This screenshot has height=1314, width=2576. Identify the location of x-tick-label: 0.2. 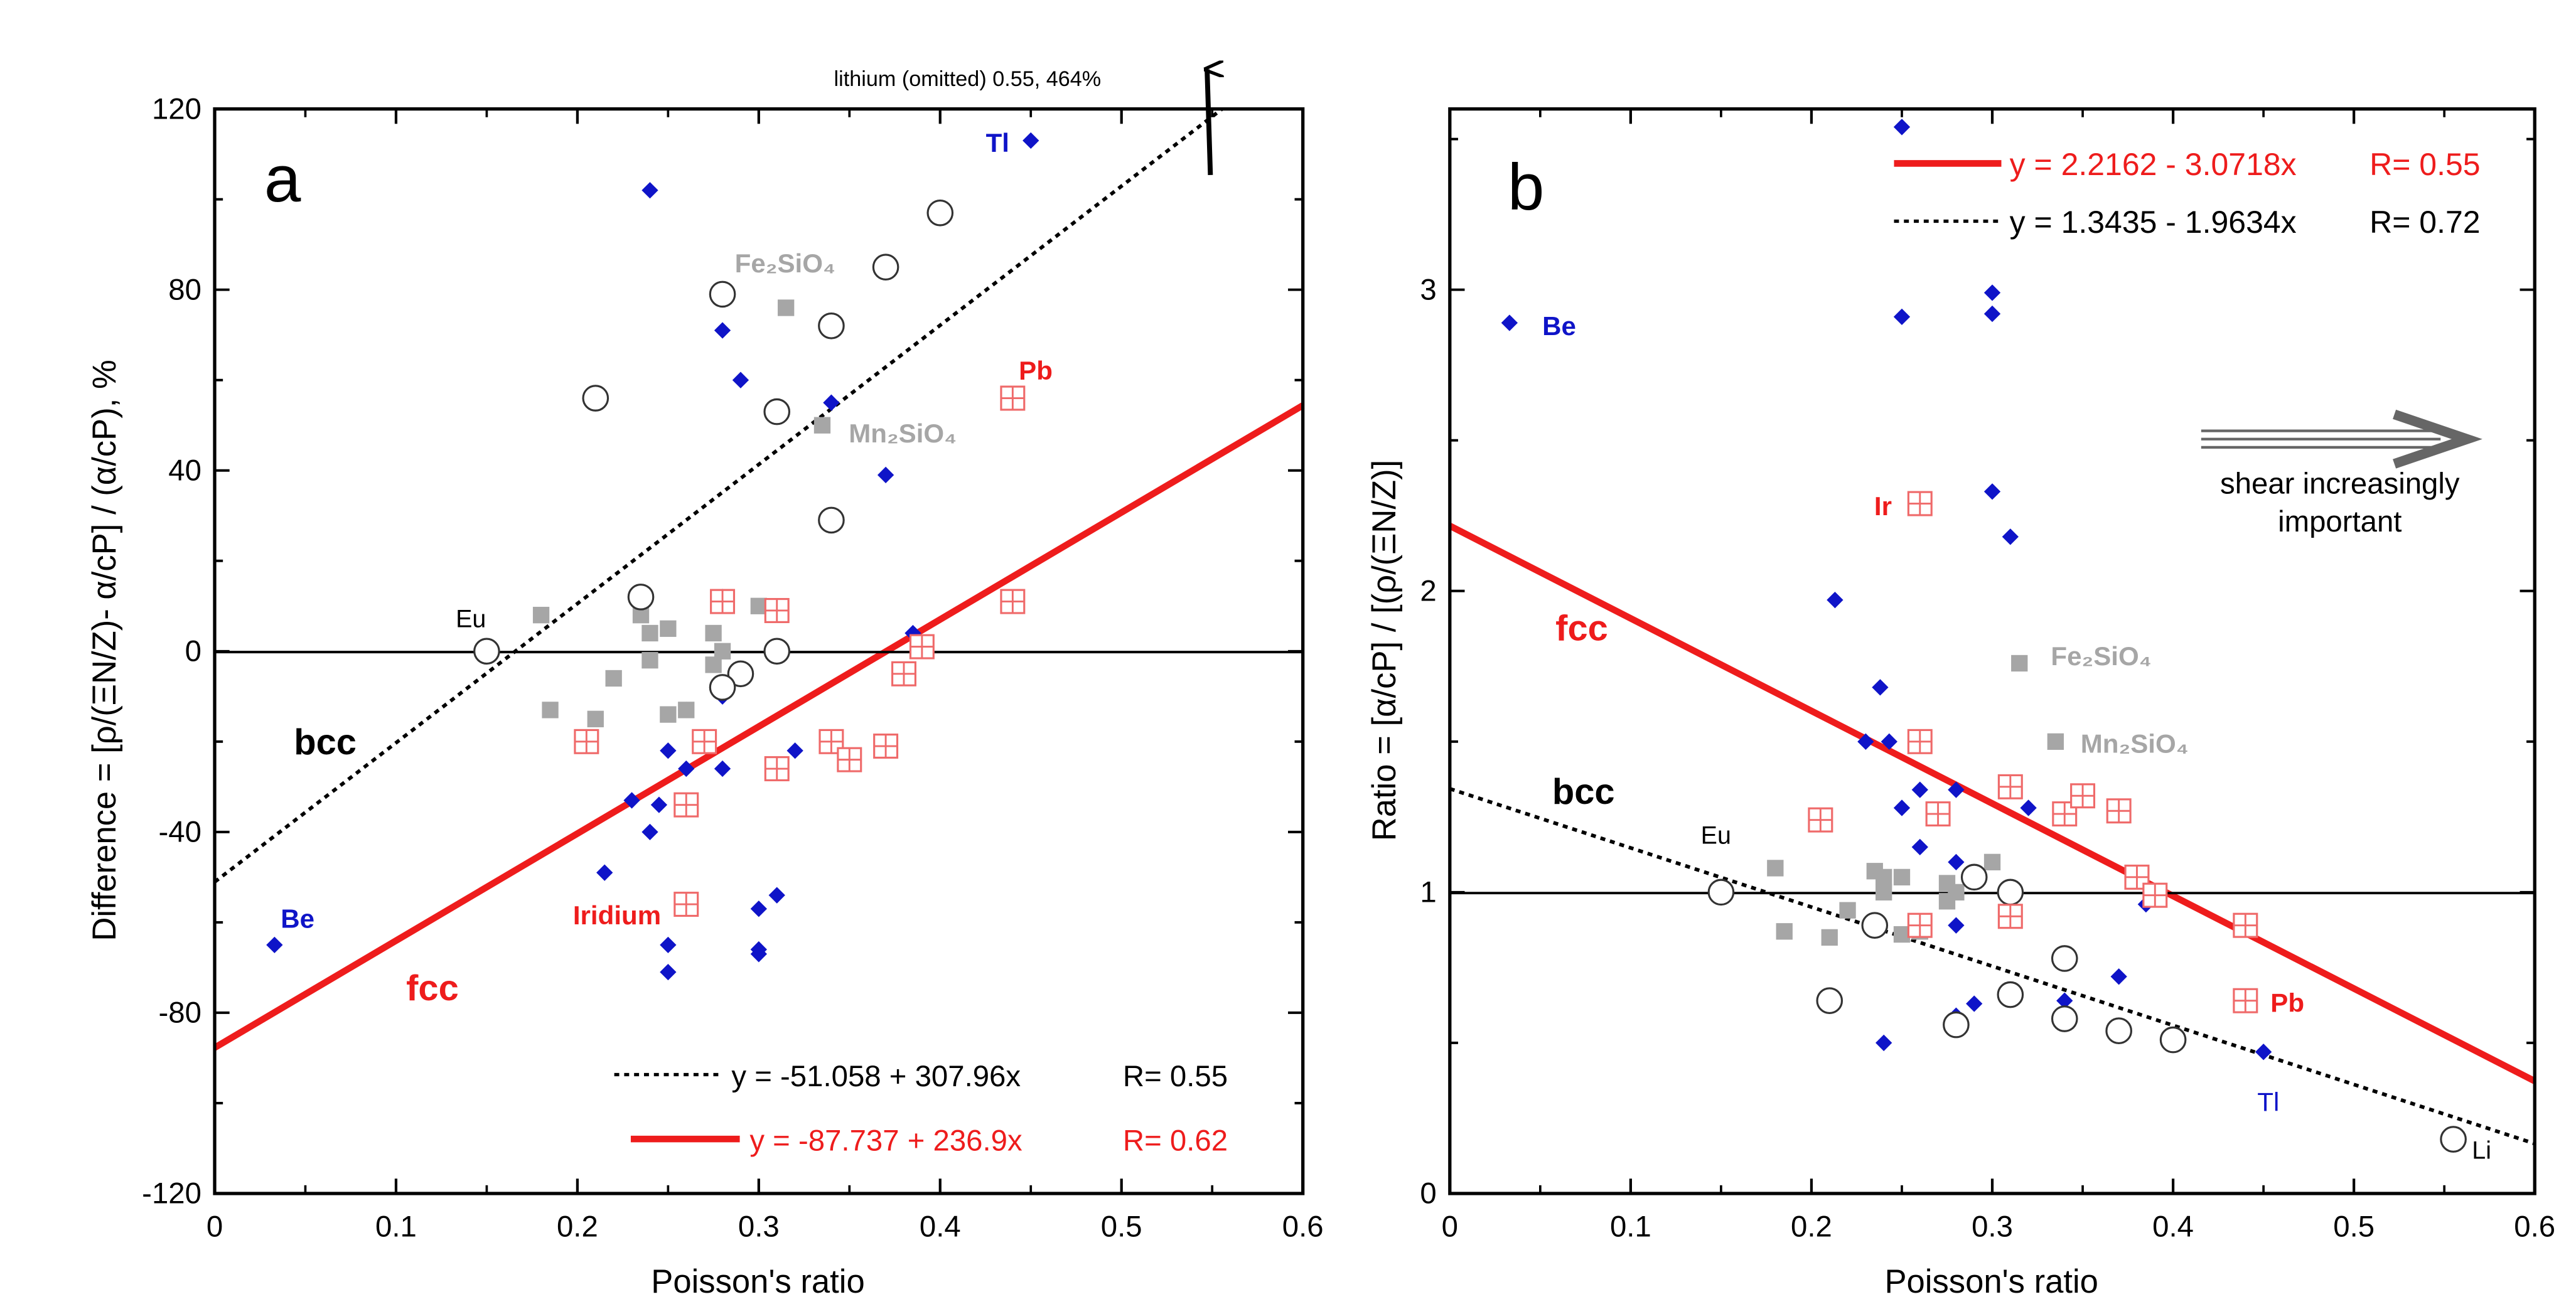
(1811, 1226).